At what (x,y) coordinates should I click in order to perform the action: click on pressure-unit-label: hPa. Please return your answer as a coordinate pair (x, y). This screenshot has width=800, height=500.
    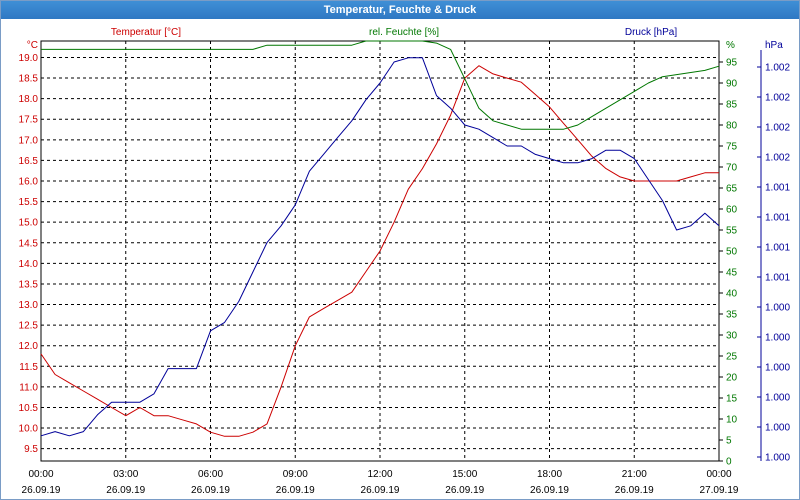
    Looking at the image, I should click on (774, 45).